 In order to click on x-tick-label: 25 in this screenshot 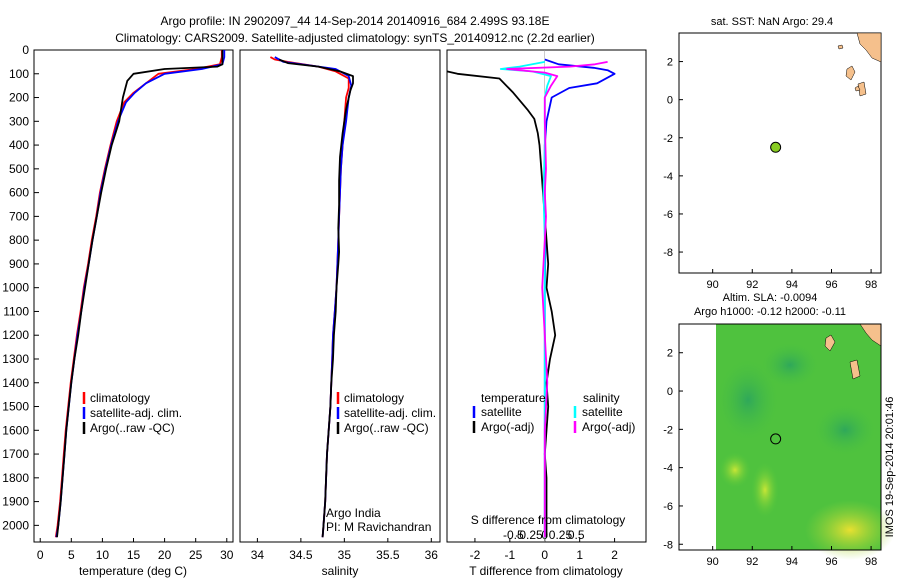, I will do `click(196, 555)`.